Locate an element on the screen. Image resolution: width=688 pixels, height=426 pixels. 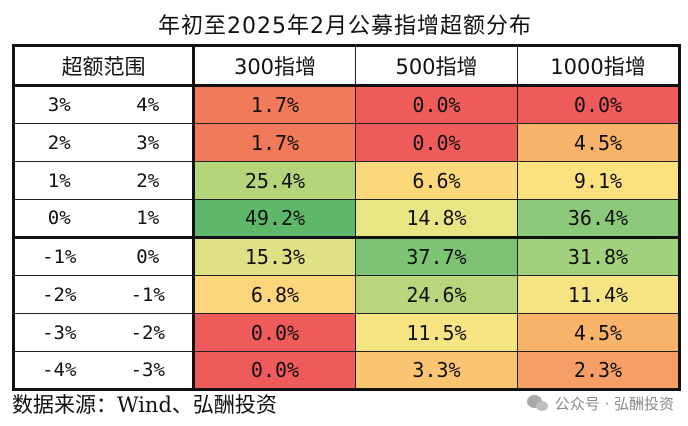
header-1000: 1000指增 is located at coordinates (598, 66).